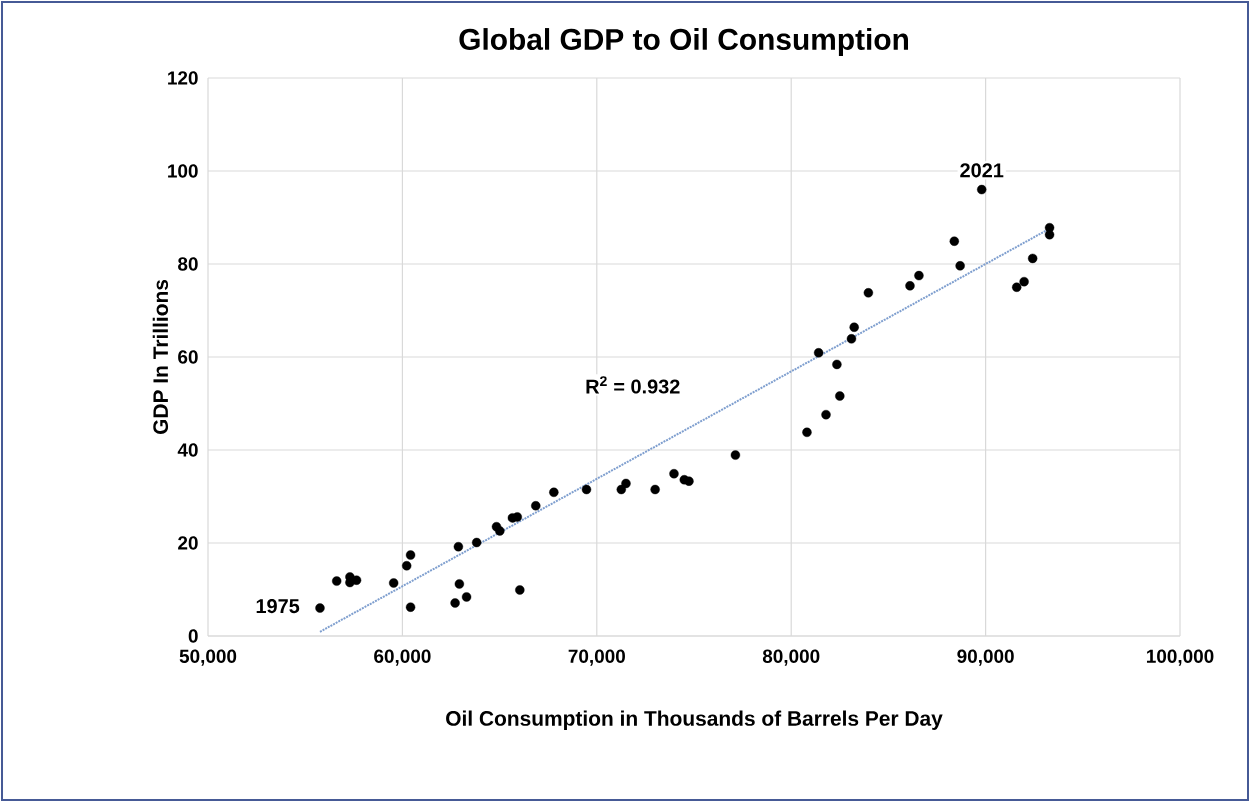 This screenshot has width=1250, height=802. What do you see at coordinates (208, 657) in the screenshot?
I see `x-tick-label: 50,000` at bounding box center [208, 657].